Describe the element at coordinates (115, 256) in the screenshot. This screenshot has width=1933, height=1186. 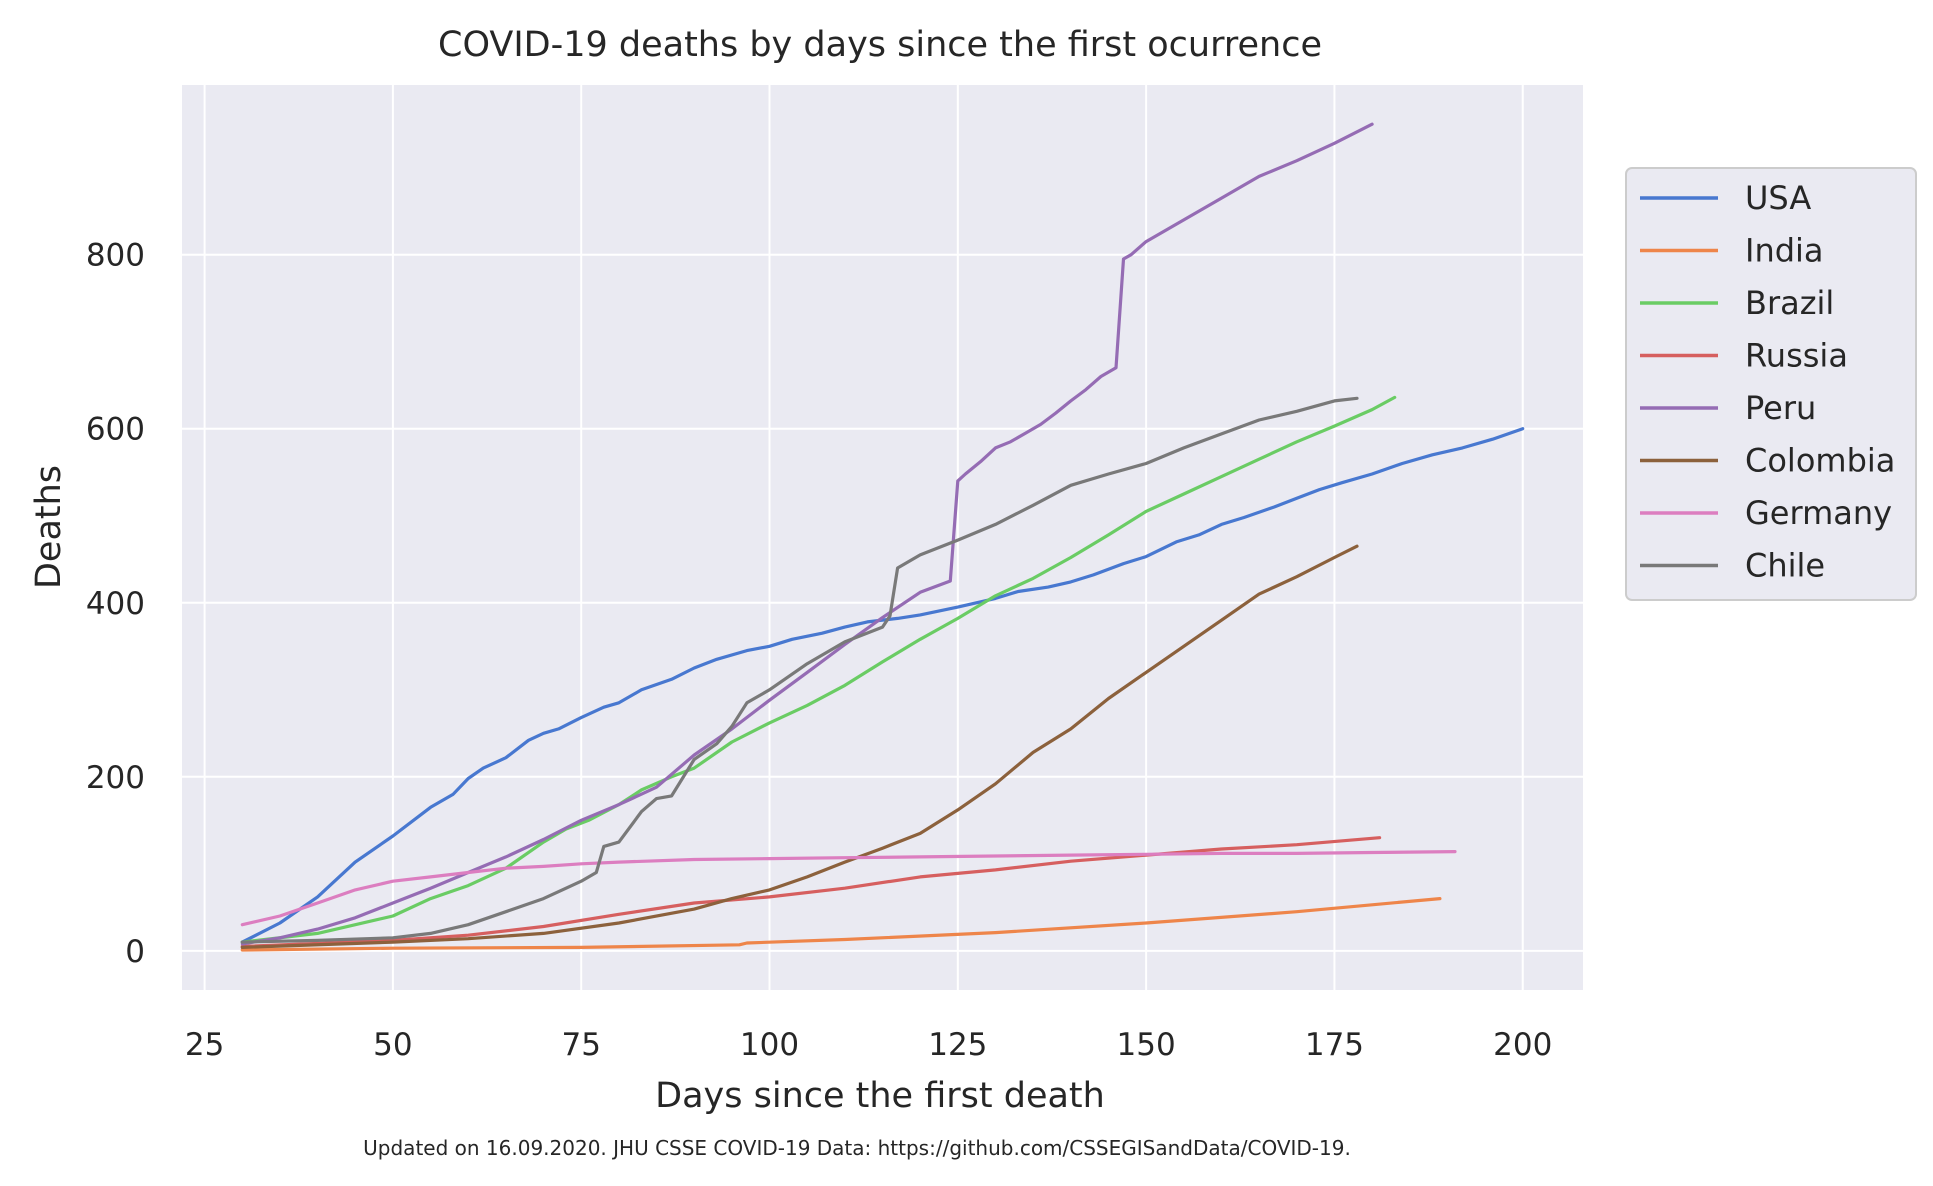
I see `y-tick-label: 800` at that location.